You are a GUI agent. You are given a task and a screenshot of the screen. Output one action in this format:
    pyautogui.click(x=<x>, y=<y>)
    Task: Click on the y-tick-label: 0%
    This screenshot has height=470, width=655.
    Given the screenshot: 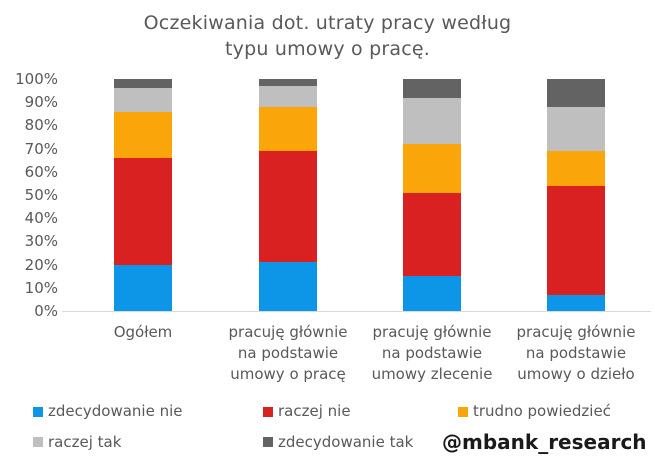 What is the action you would take?
    pyautogui.click(x=46, y=311)
    